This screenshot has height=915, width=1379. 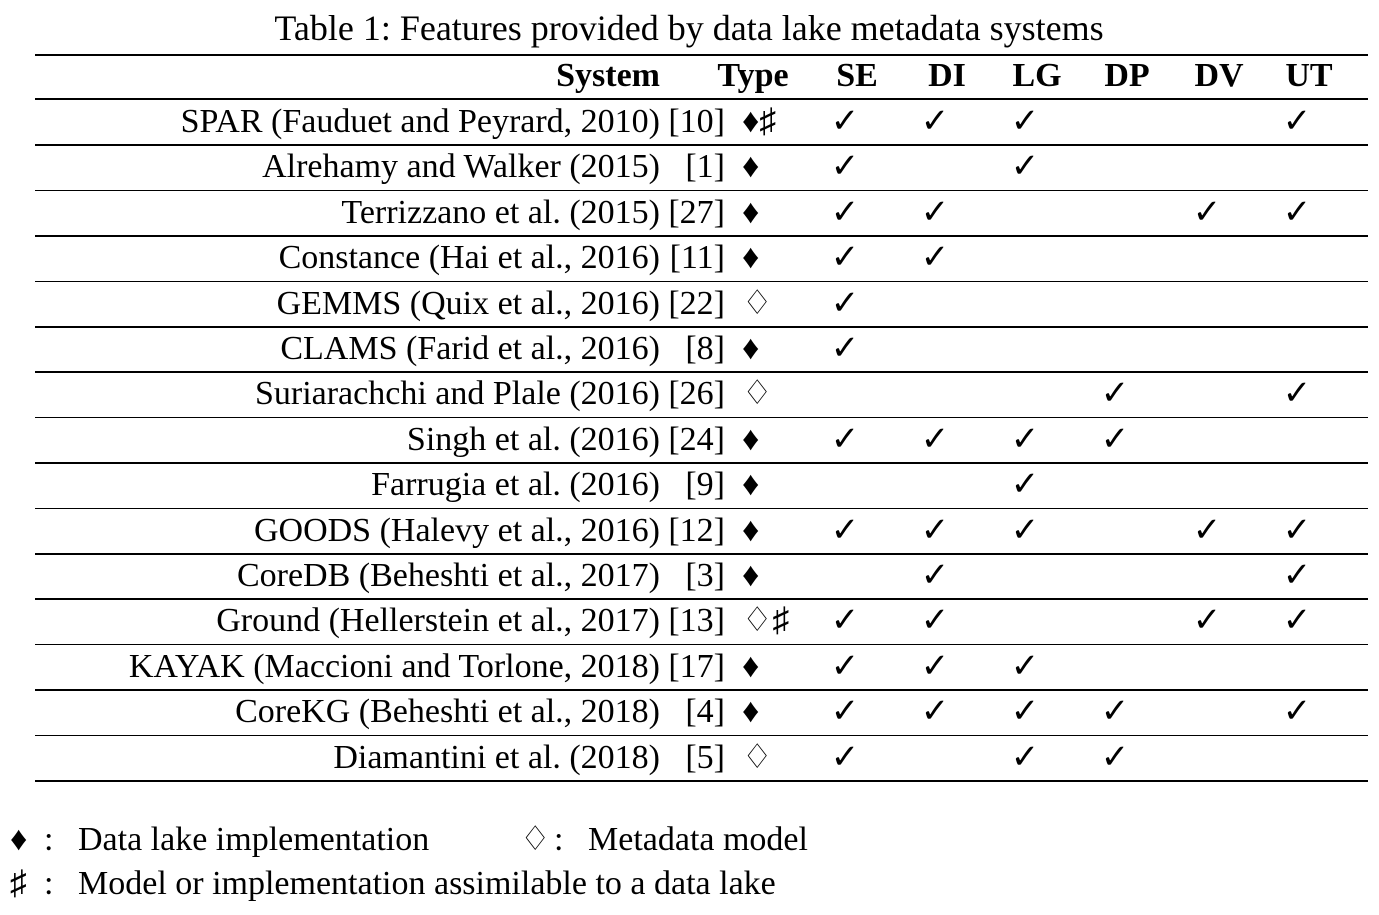 What do you see at coordinates (457, 394) in the screenshot?
I see `system-cell: Suriarachchi and Plale (2016)` at bounding box center [457, 394].